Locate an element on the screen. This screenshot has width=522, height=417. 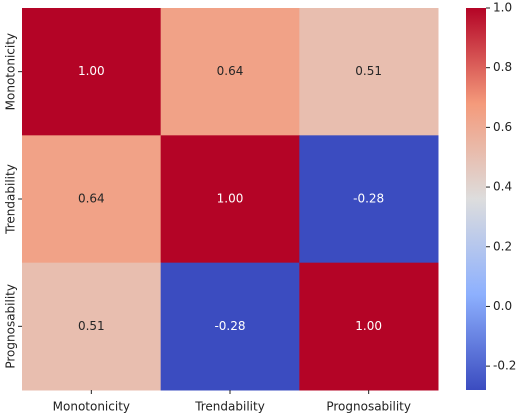
y-tick-label: Monotonicity is located at coordinates (11, 71).